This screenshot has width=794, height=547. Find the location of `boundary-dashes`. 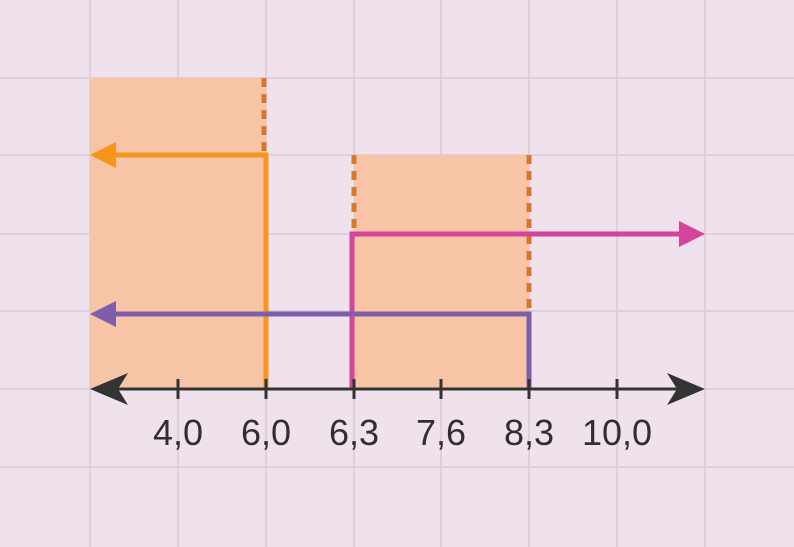

boundary-dashes is located at coordinates (396, 194).